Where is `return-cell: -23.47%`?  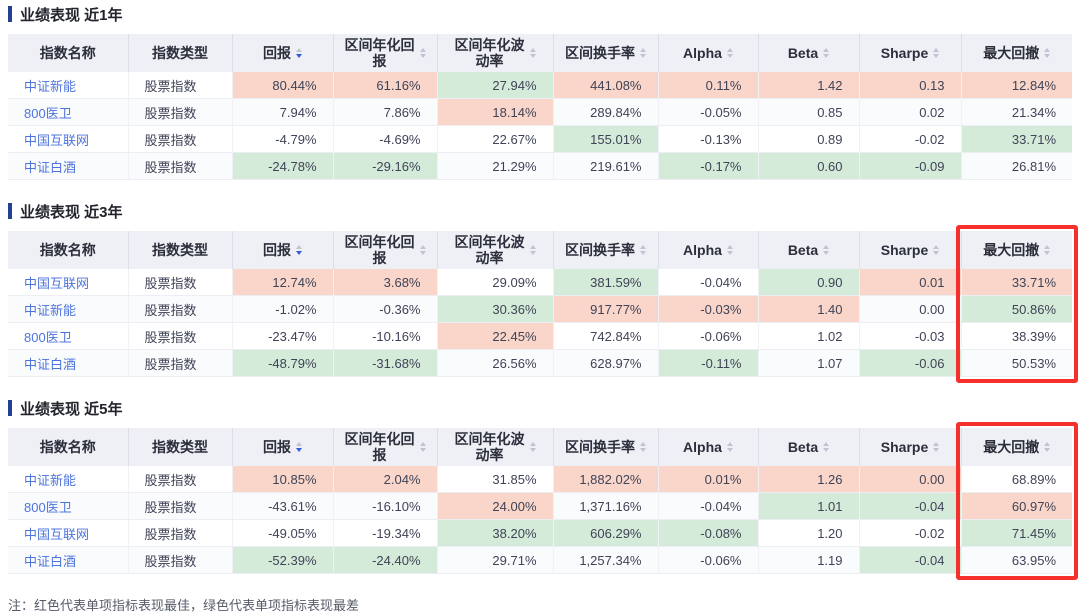
return-cell: -23.47% is located at coordinates (283, 336).